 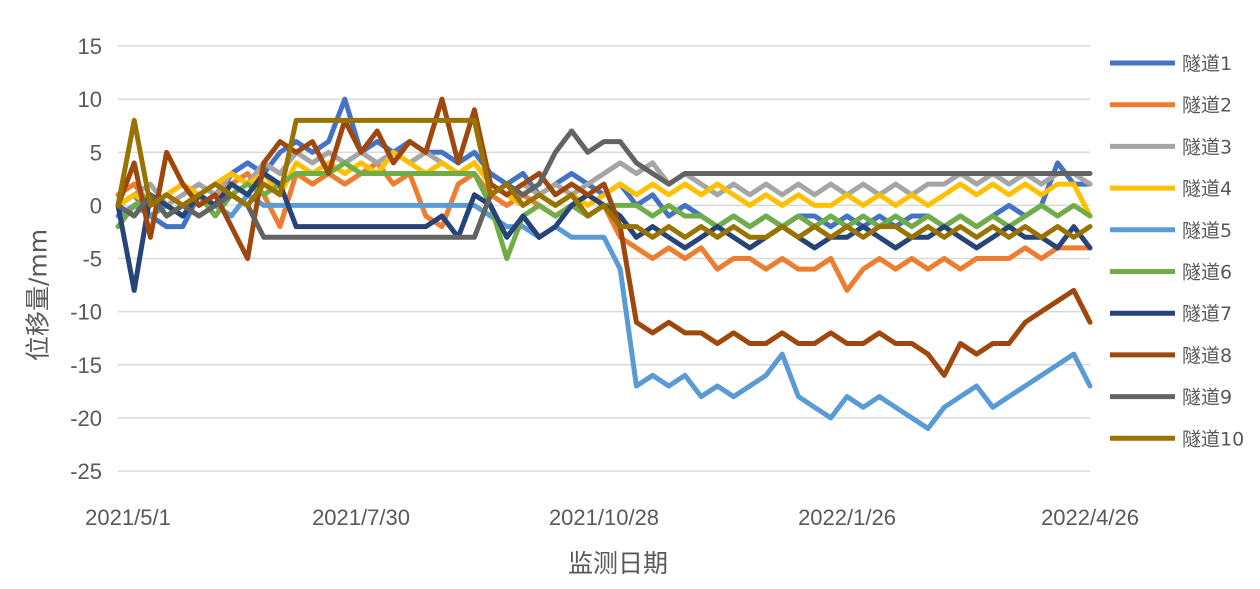 I want to click on legend-item: 隧道9, so click(x=1171, y=398).